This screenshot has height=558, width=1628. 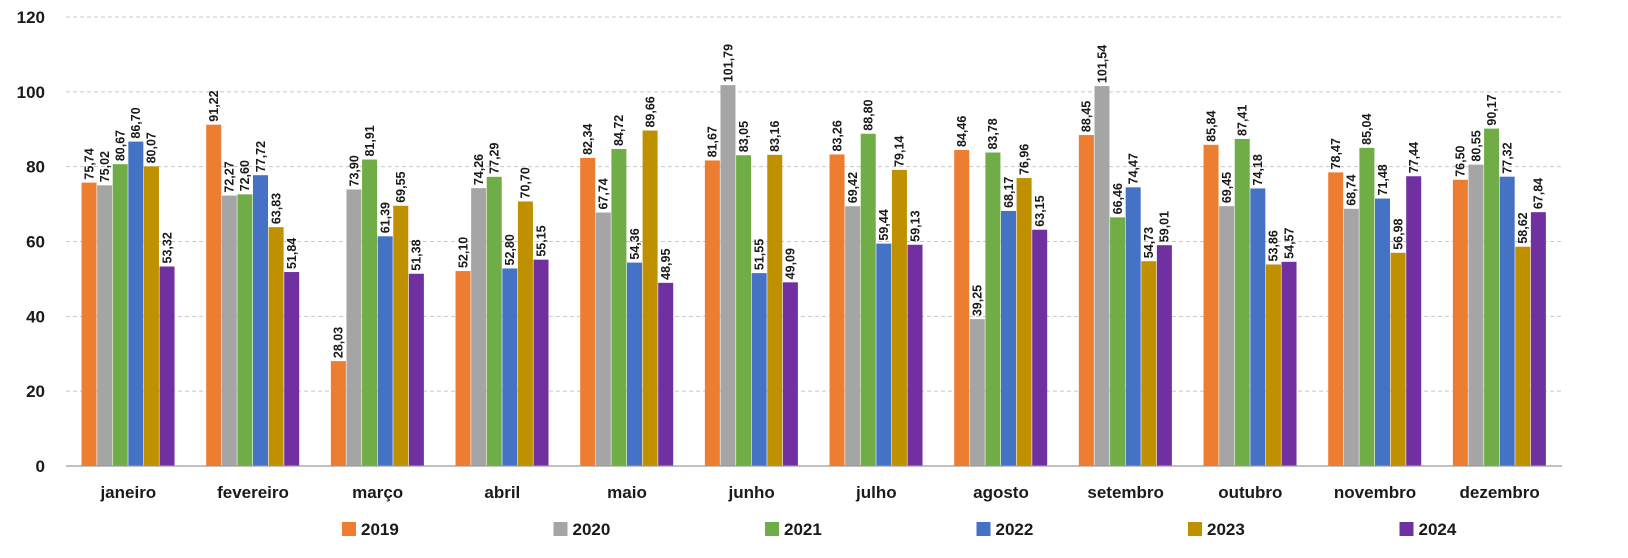 What do you see at coordinates (1539, 193) in the screenshot?
I see `data-label: 67,84` at bounding box center [1539, 193].